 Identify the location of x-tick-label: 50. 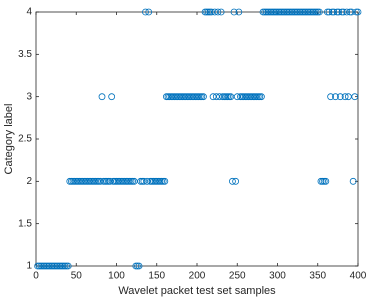
(77, 276).